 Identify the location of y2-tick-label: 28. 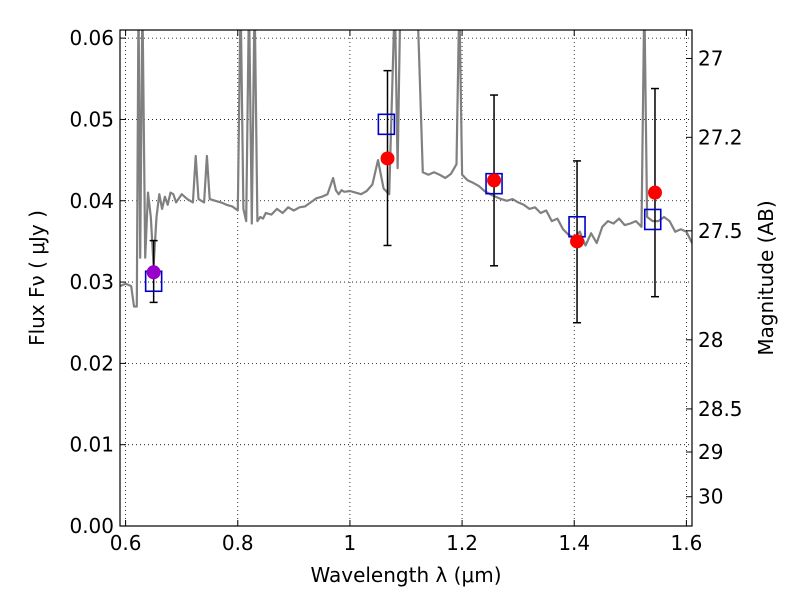
(710, 340).